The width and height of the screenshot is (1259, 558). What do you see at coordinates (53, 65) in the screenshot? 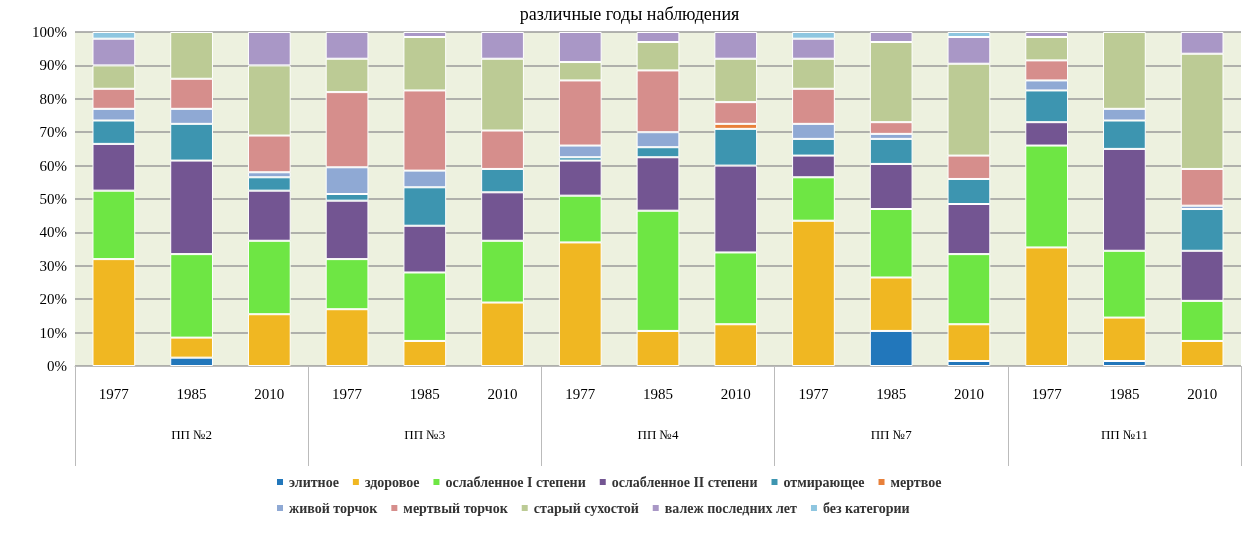
I see `y-tick-label: 90%` at bounding box center [53, 65].